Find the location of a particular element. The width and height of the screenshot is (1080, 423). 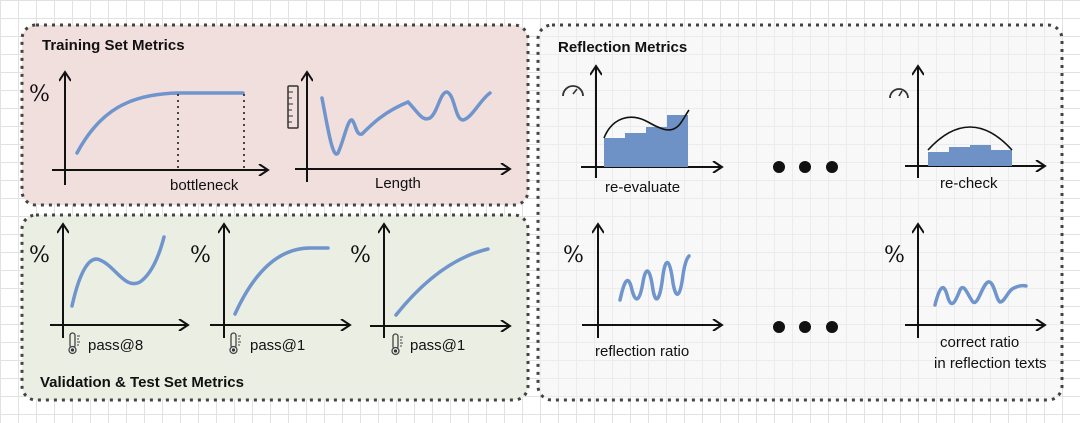

x-label-in-reflection-texts: in reflection texts is located at coordinates (990, 363).